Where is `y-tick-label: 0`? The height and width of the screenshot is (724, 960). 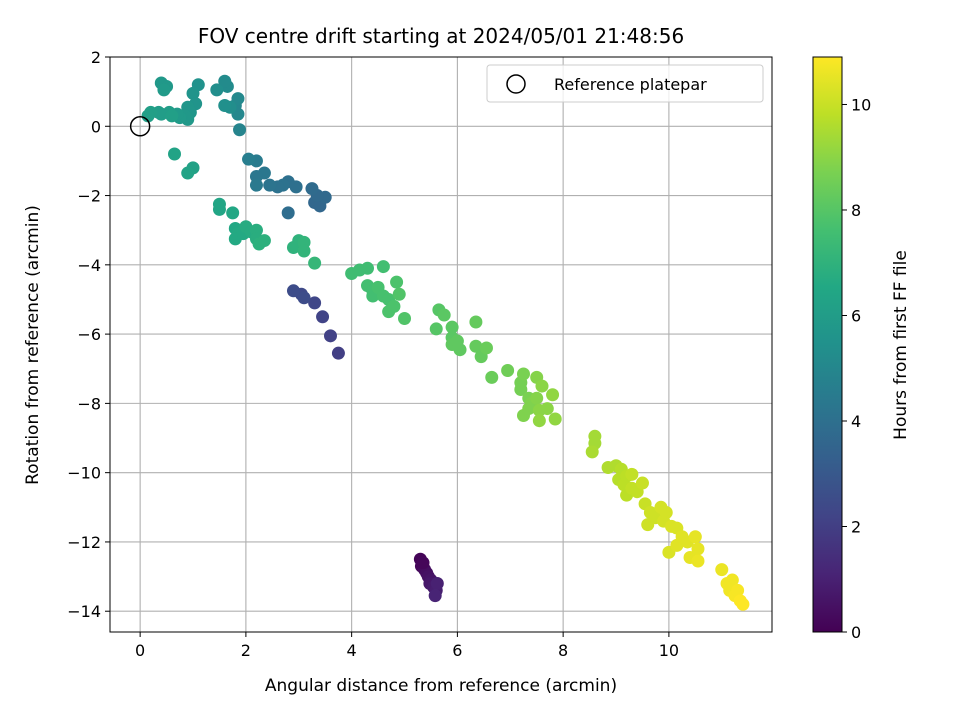 y-tick-label: 0 is located at coordinates (96, 126).